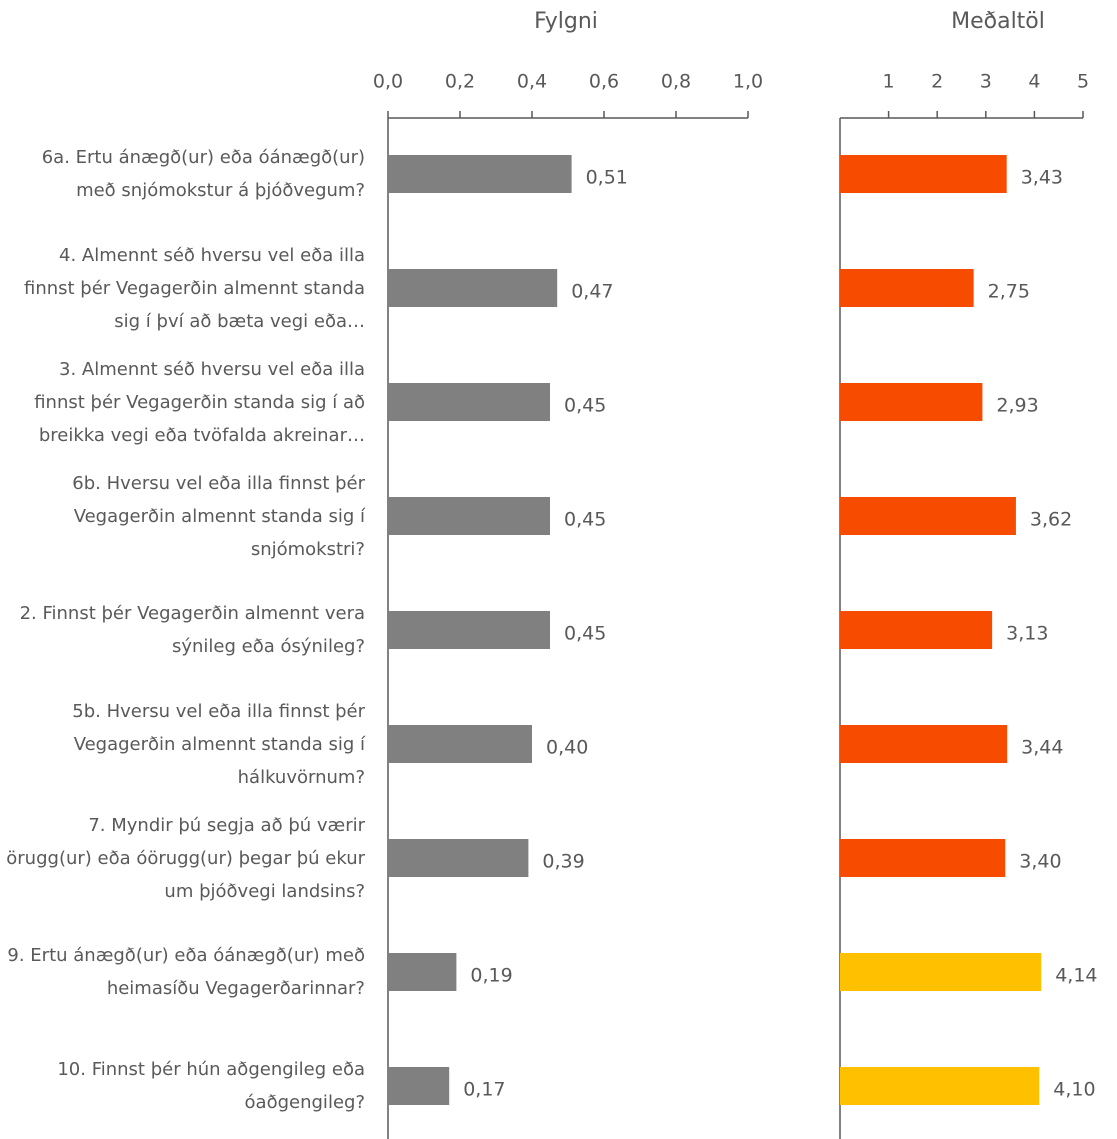 The height and width of the screenshot is (1139, 1117). Describe the element at coordinates (1009, 292) in the screenshot. I see `value-label: 2,75` at that location.